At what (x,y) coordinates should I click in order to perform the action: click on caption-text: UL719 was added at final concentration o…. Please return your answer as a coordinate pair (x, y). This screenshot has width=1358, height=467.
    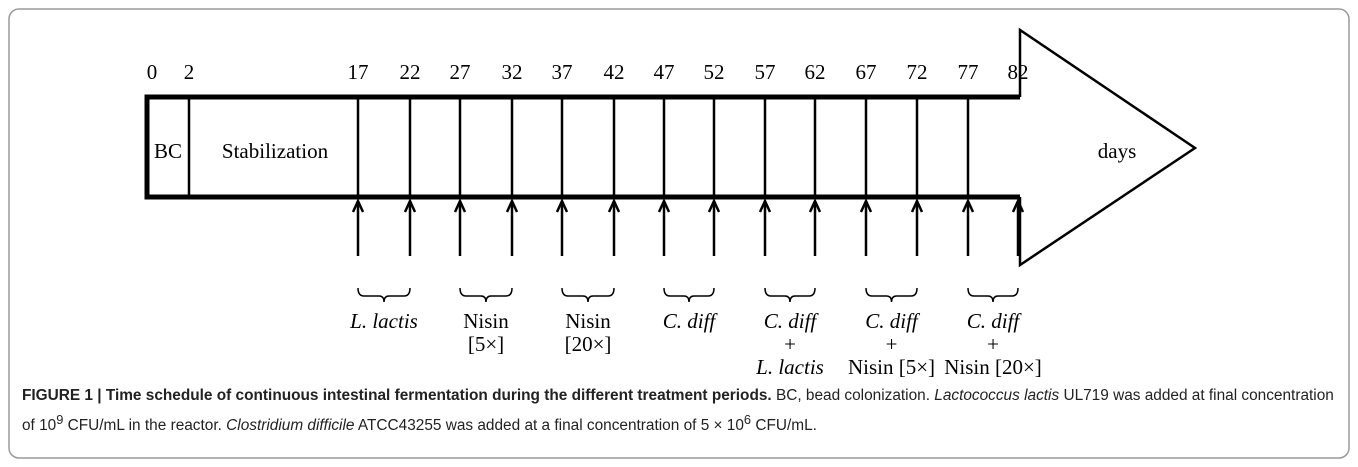
    Looking at the image, I should click on (678, 411).